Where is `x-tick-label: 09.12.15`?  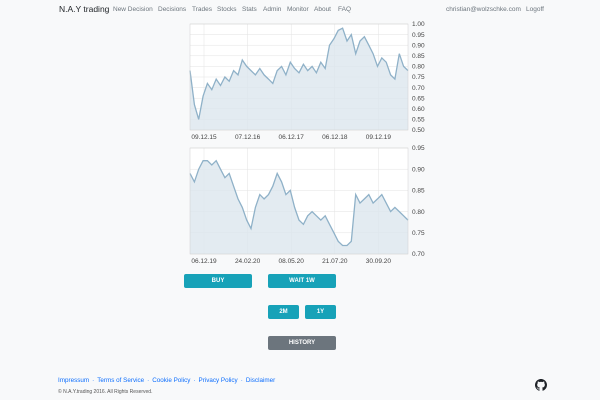
x-tick-label: 09.12.15 is located at coordinates (204, 137).